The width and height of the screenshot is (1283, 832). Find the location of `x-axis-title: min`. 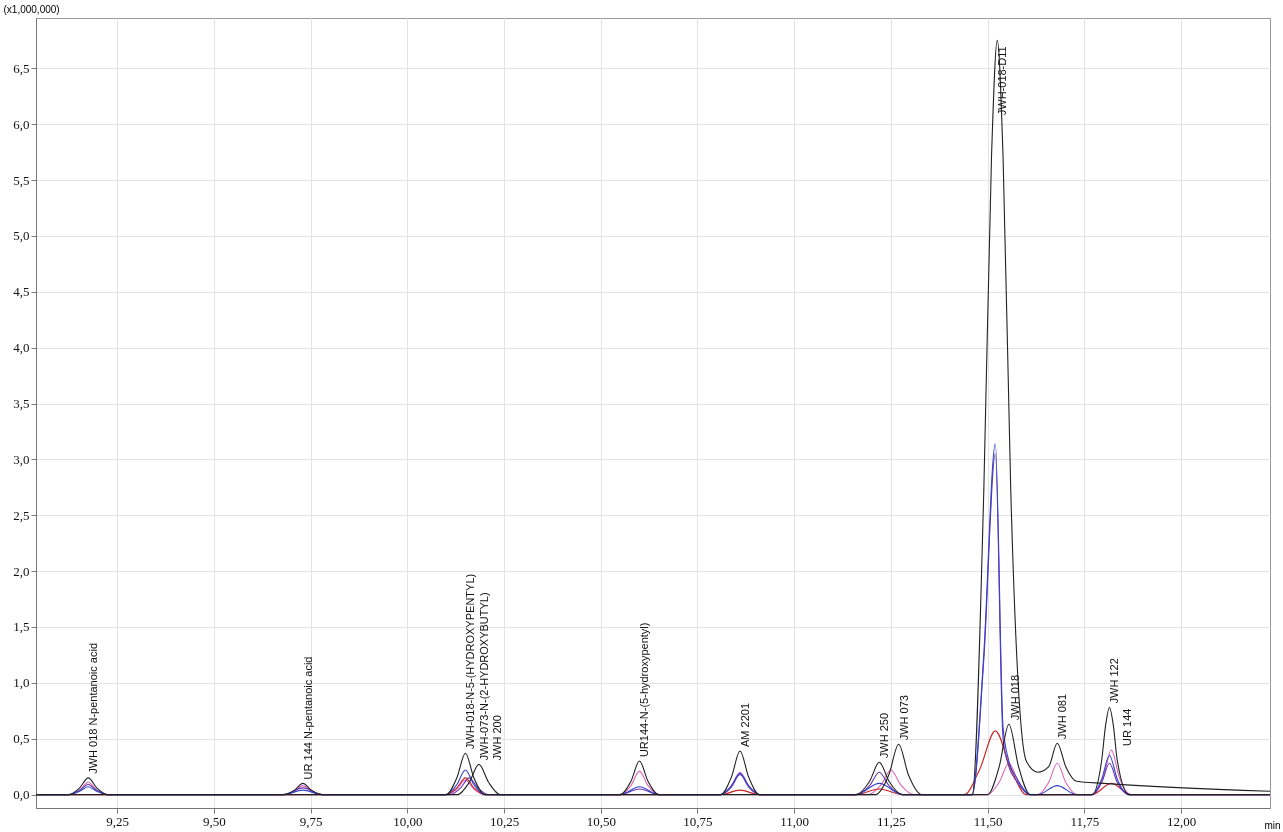

x-axis-title: min is located at coordinates (1272, 825).